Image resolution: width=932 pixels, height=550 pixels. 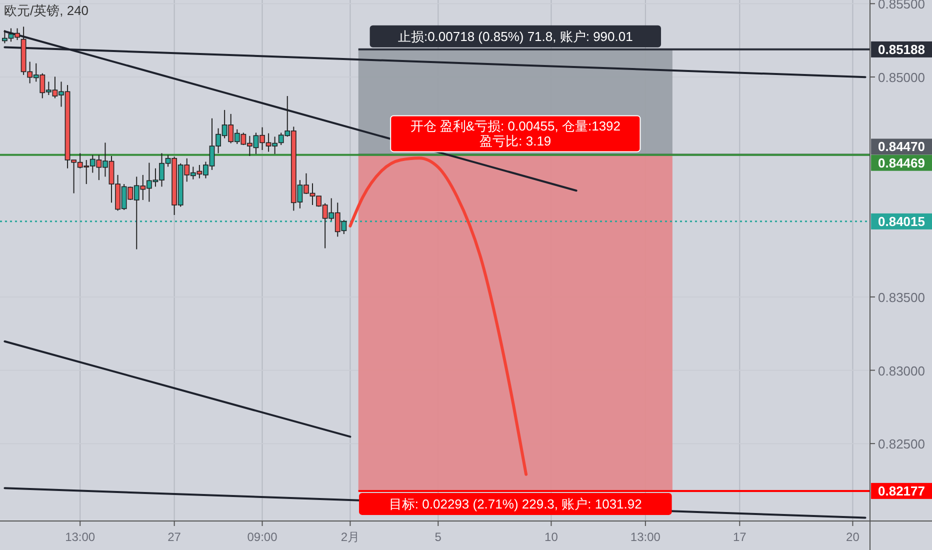 I want to click on ref-line-label: 0.85188, so click(x=901, y=49).